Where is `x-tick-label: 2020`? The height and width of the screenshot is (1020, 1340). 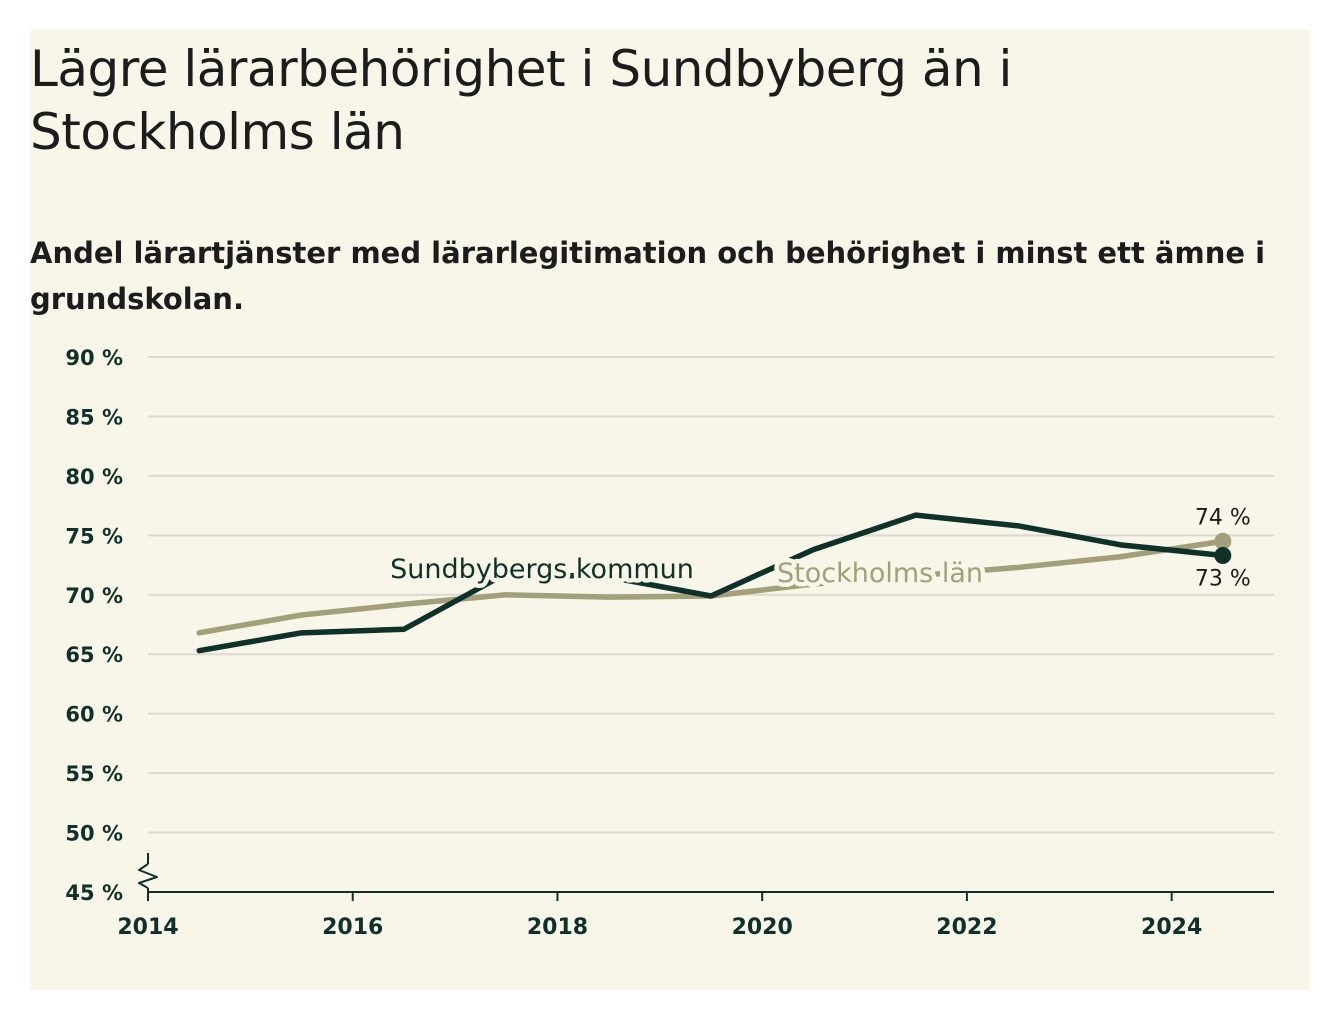
x-tick-label: 2020 is located at coordinates (762, 927).